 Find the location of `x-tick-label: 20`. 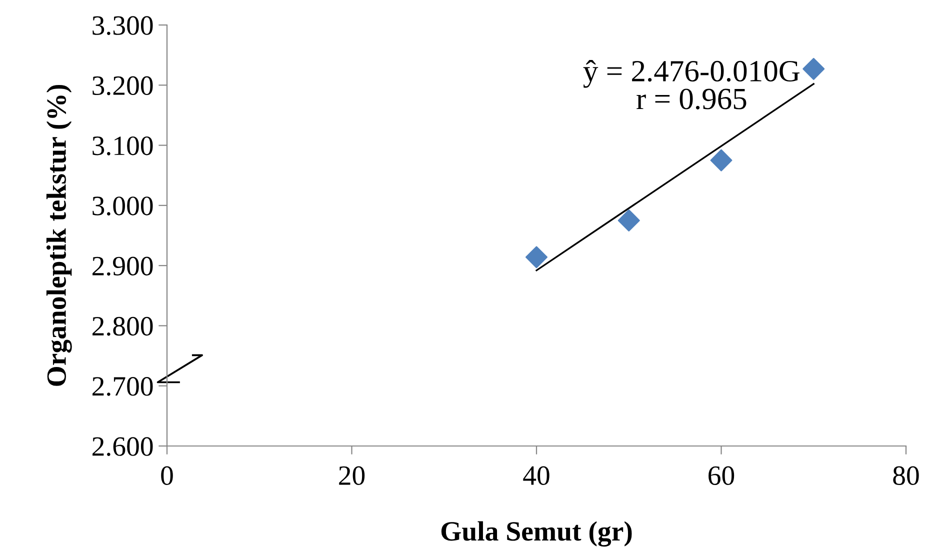

x-tick-label: 20 is located at coordinates (352, 475).